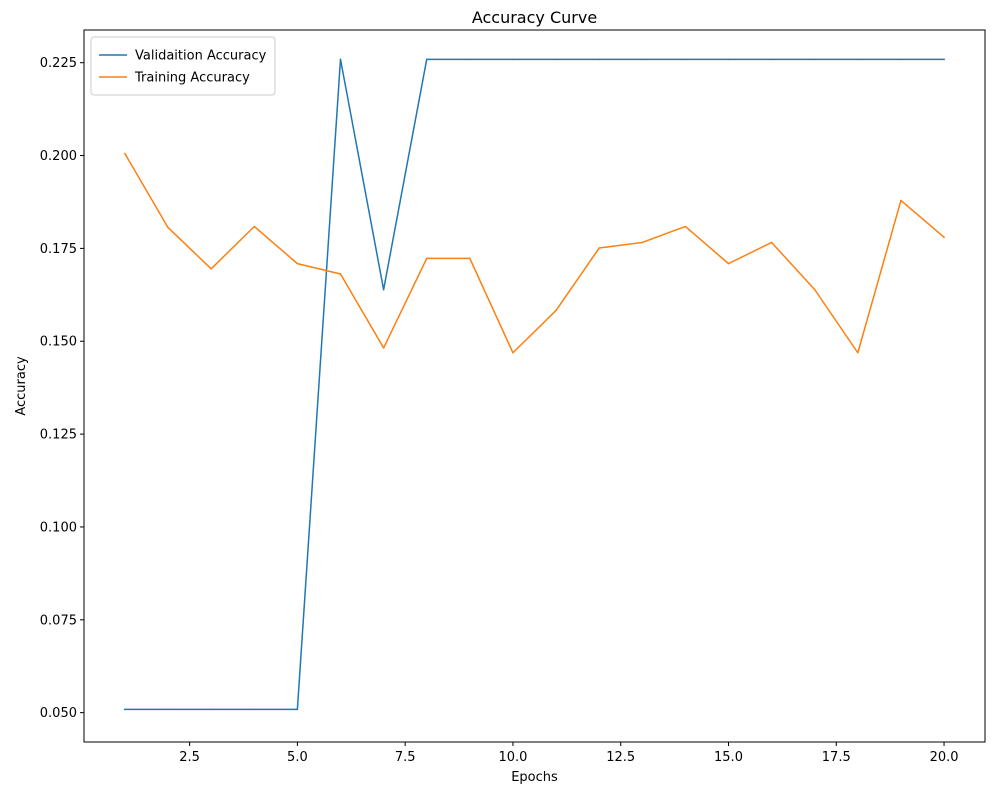  What do you see at coordinates (58, 620) in the screenshot?
I see `y-tick-label: 0.075` at bounding box center [58, 620].